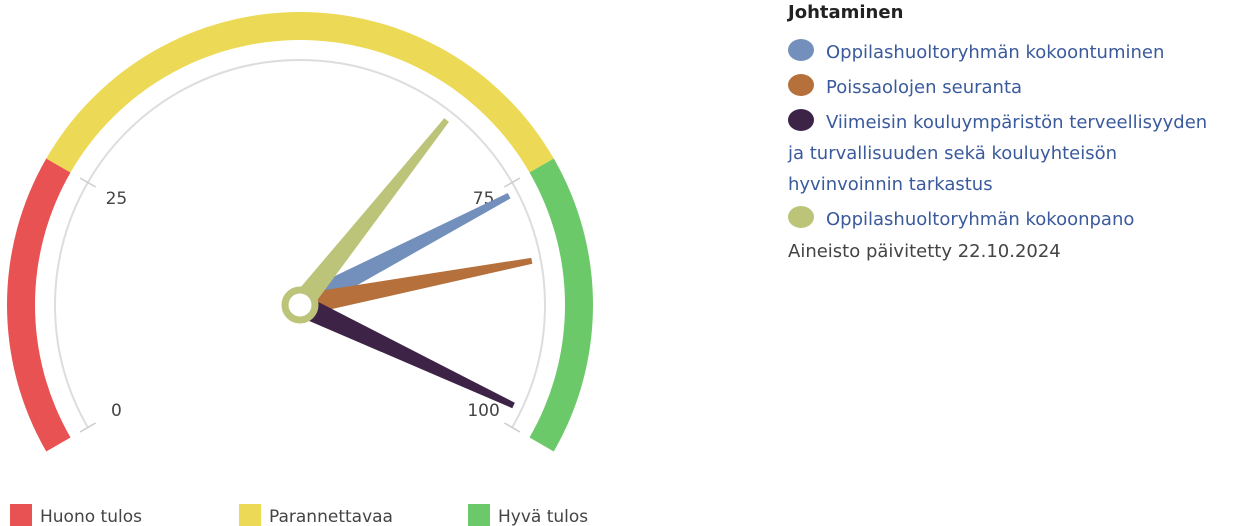  I want to click on note: Aineisto päivitetty 22.10.2024, so click(924, 251).